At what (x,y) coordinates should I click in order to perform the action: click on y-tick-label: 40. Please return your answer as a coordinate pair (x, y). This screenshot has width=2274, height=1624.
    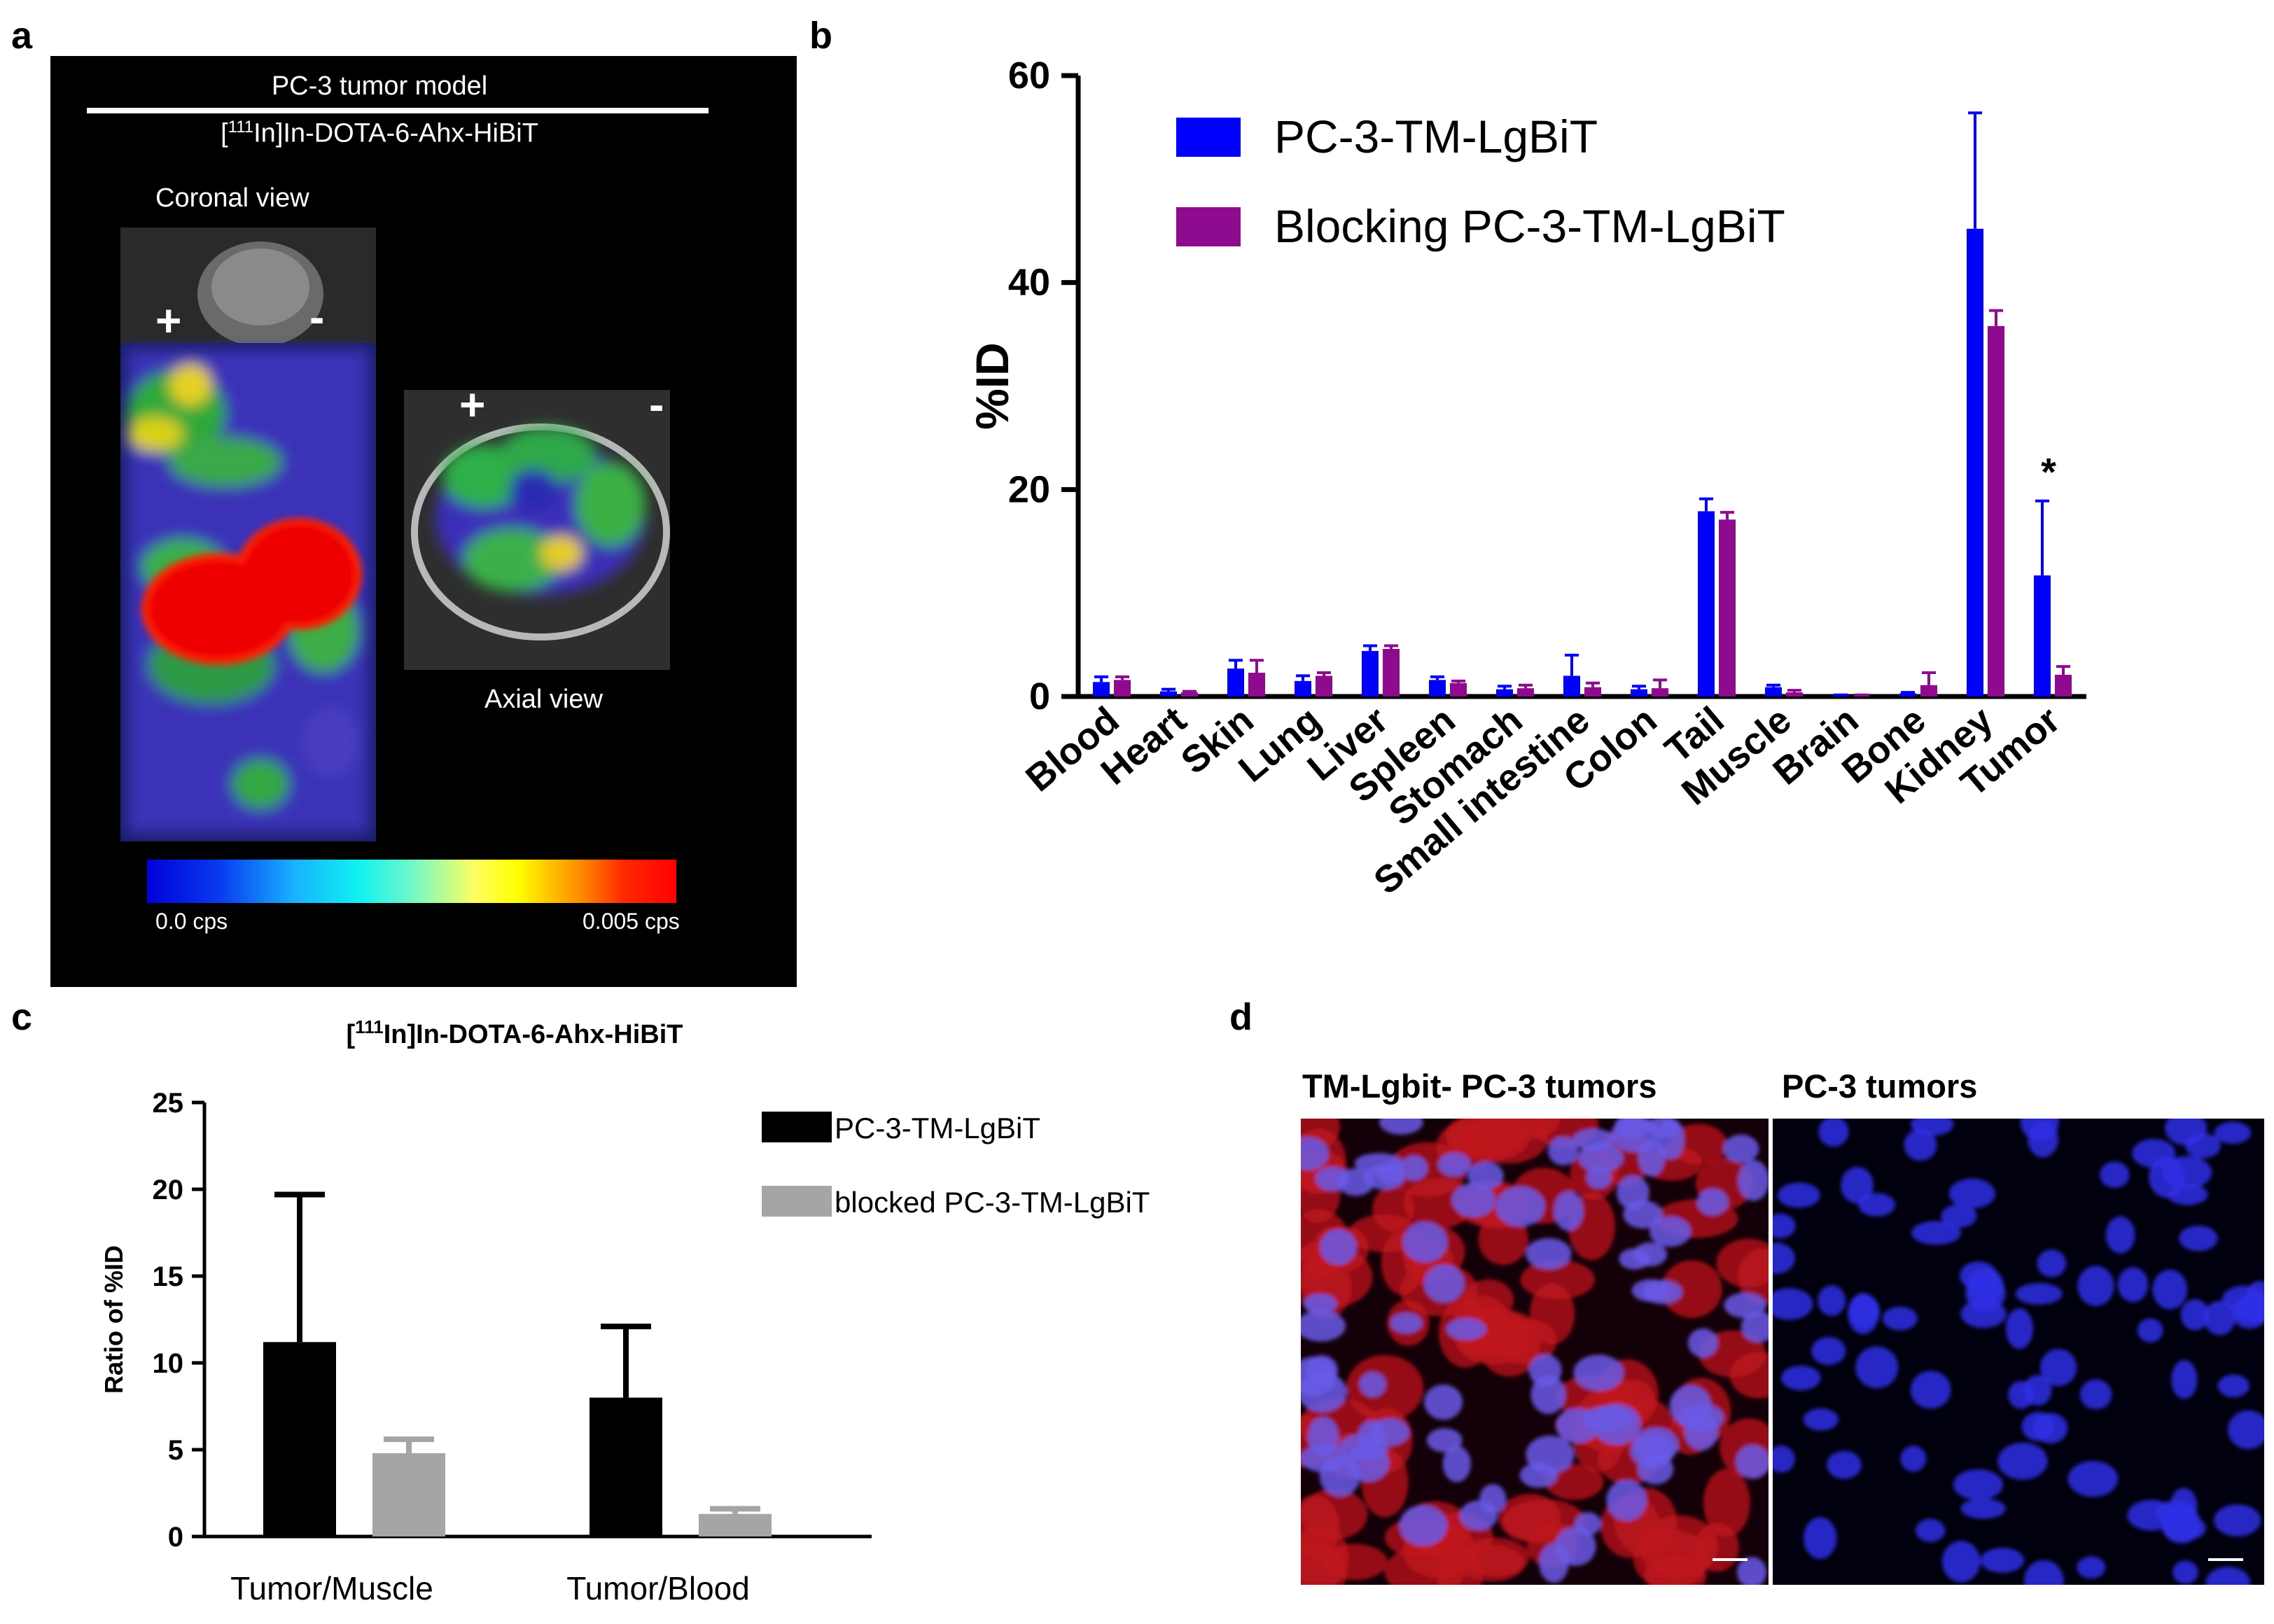
    Looking at the image, I should click on (1029, 283).